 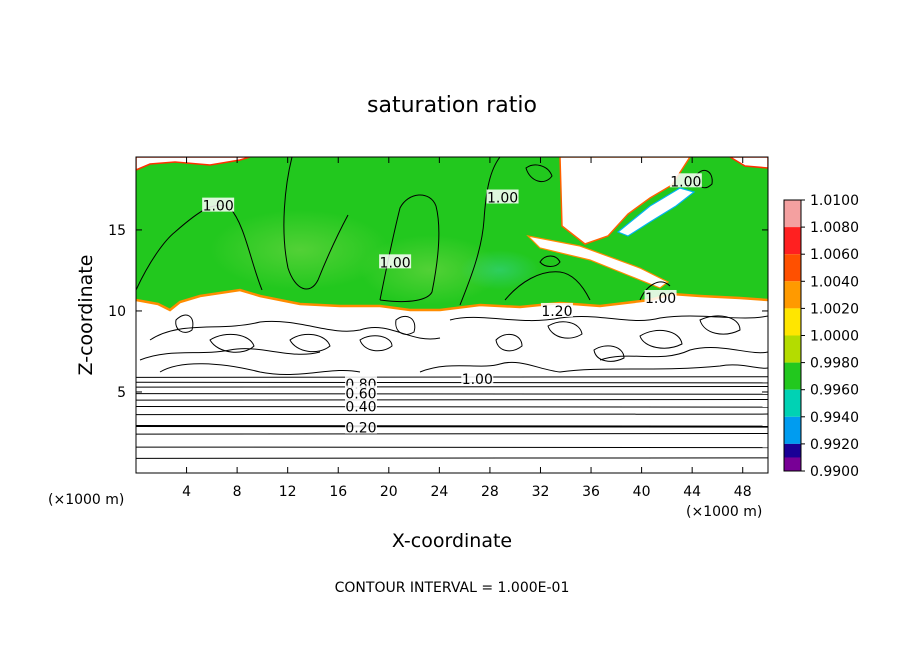 What do you see at coordinates (748, 163) in the screenshot?
I see `field-top-edge` at bounding box center [748, 163].